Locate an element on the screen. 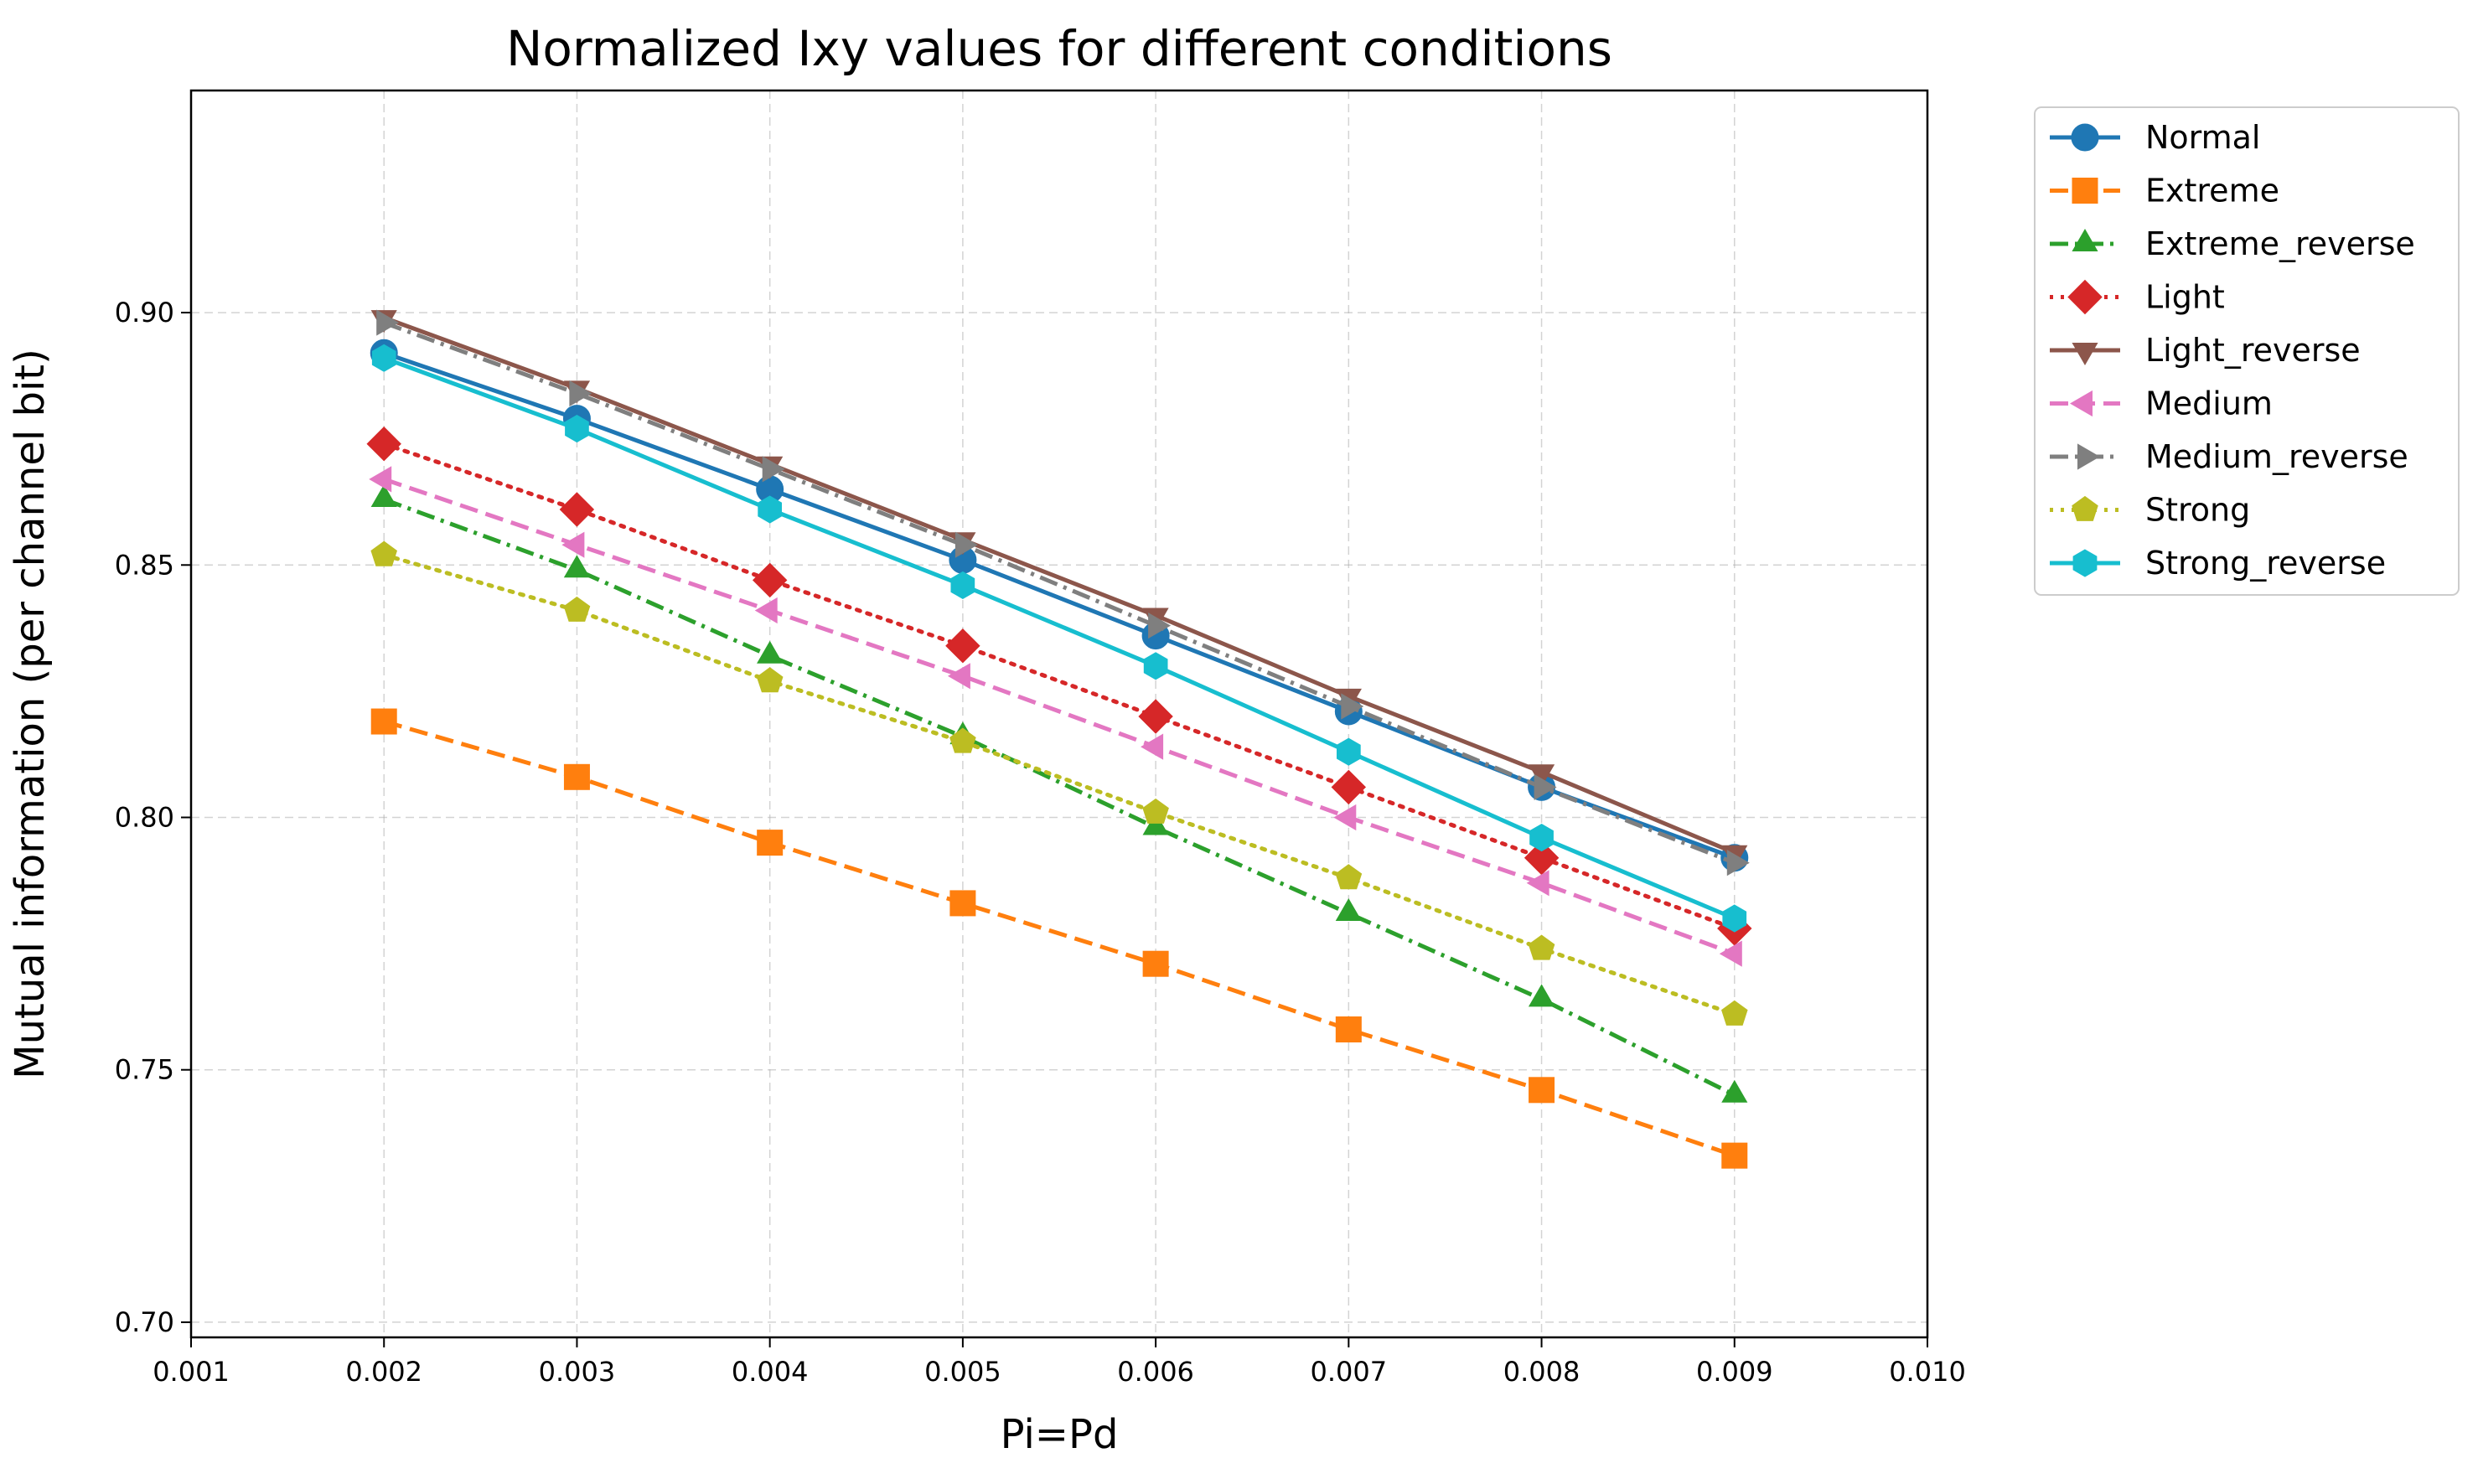  legend-item-light: Light is located at coordinates (2137, 297).